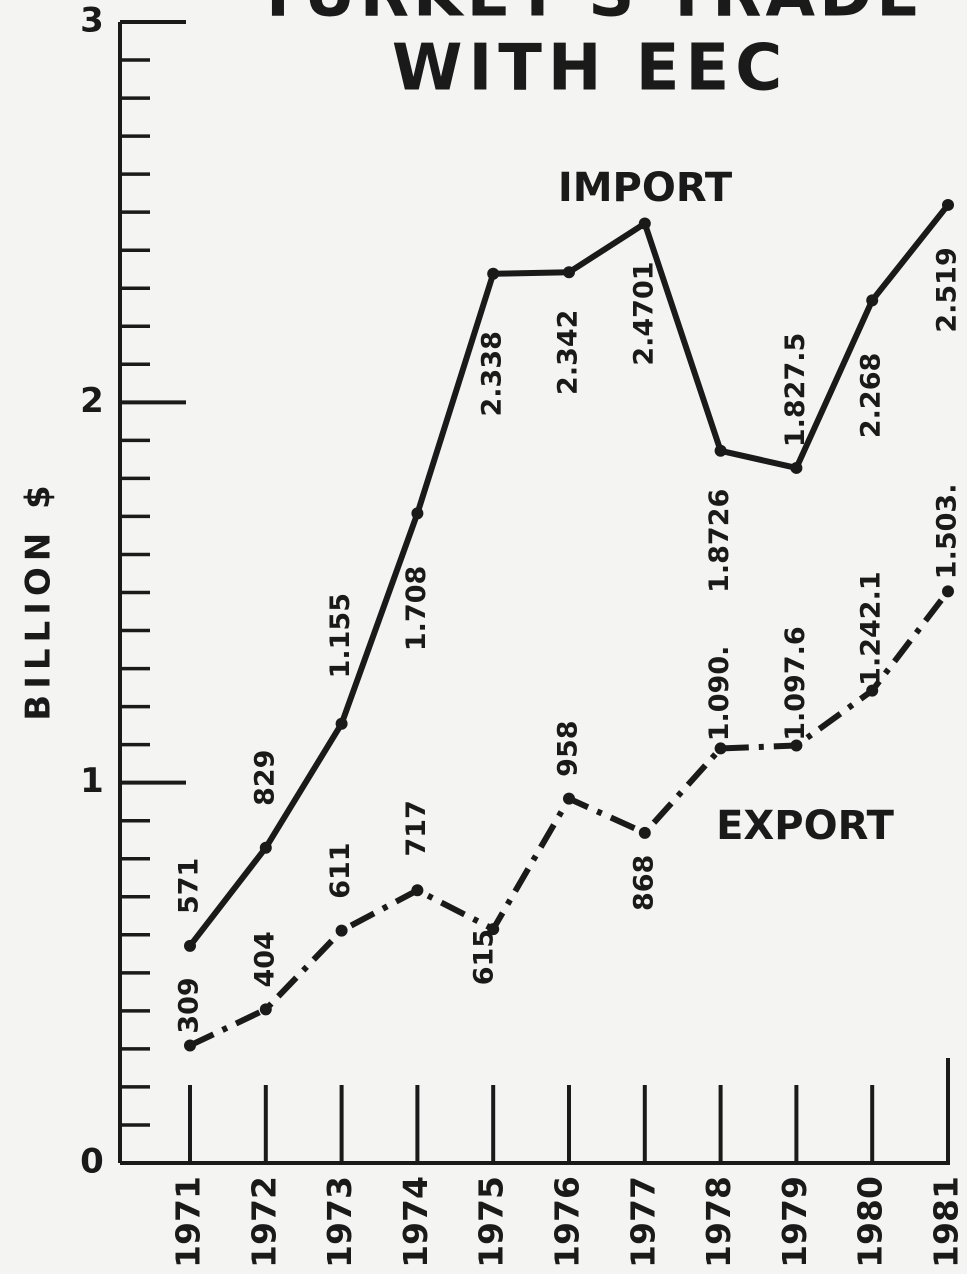  I want to click on data-label: 404, so click(264, 959).